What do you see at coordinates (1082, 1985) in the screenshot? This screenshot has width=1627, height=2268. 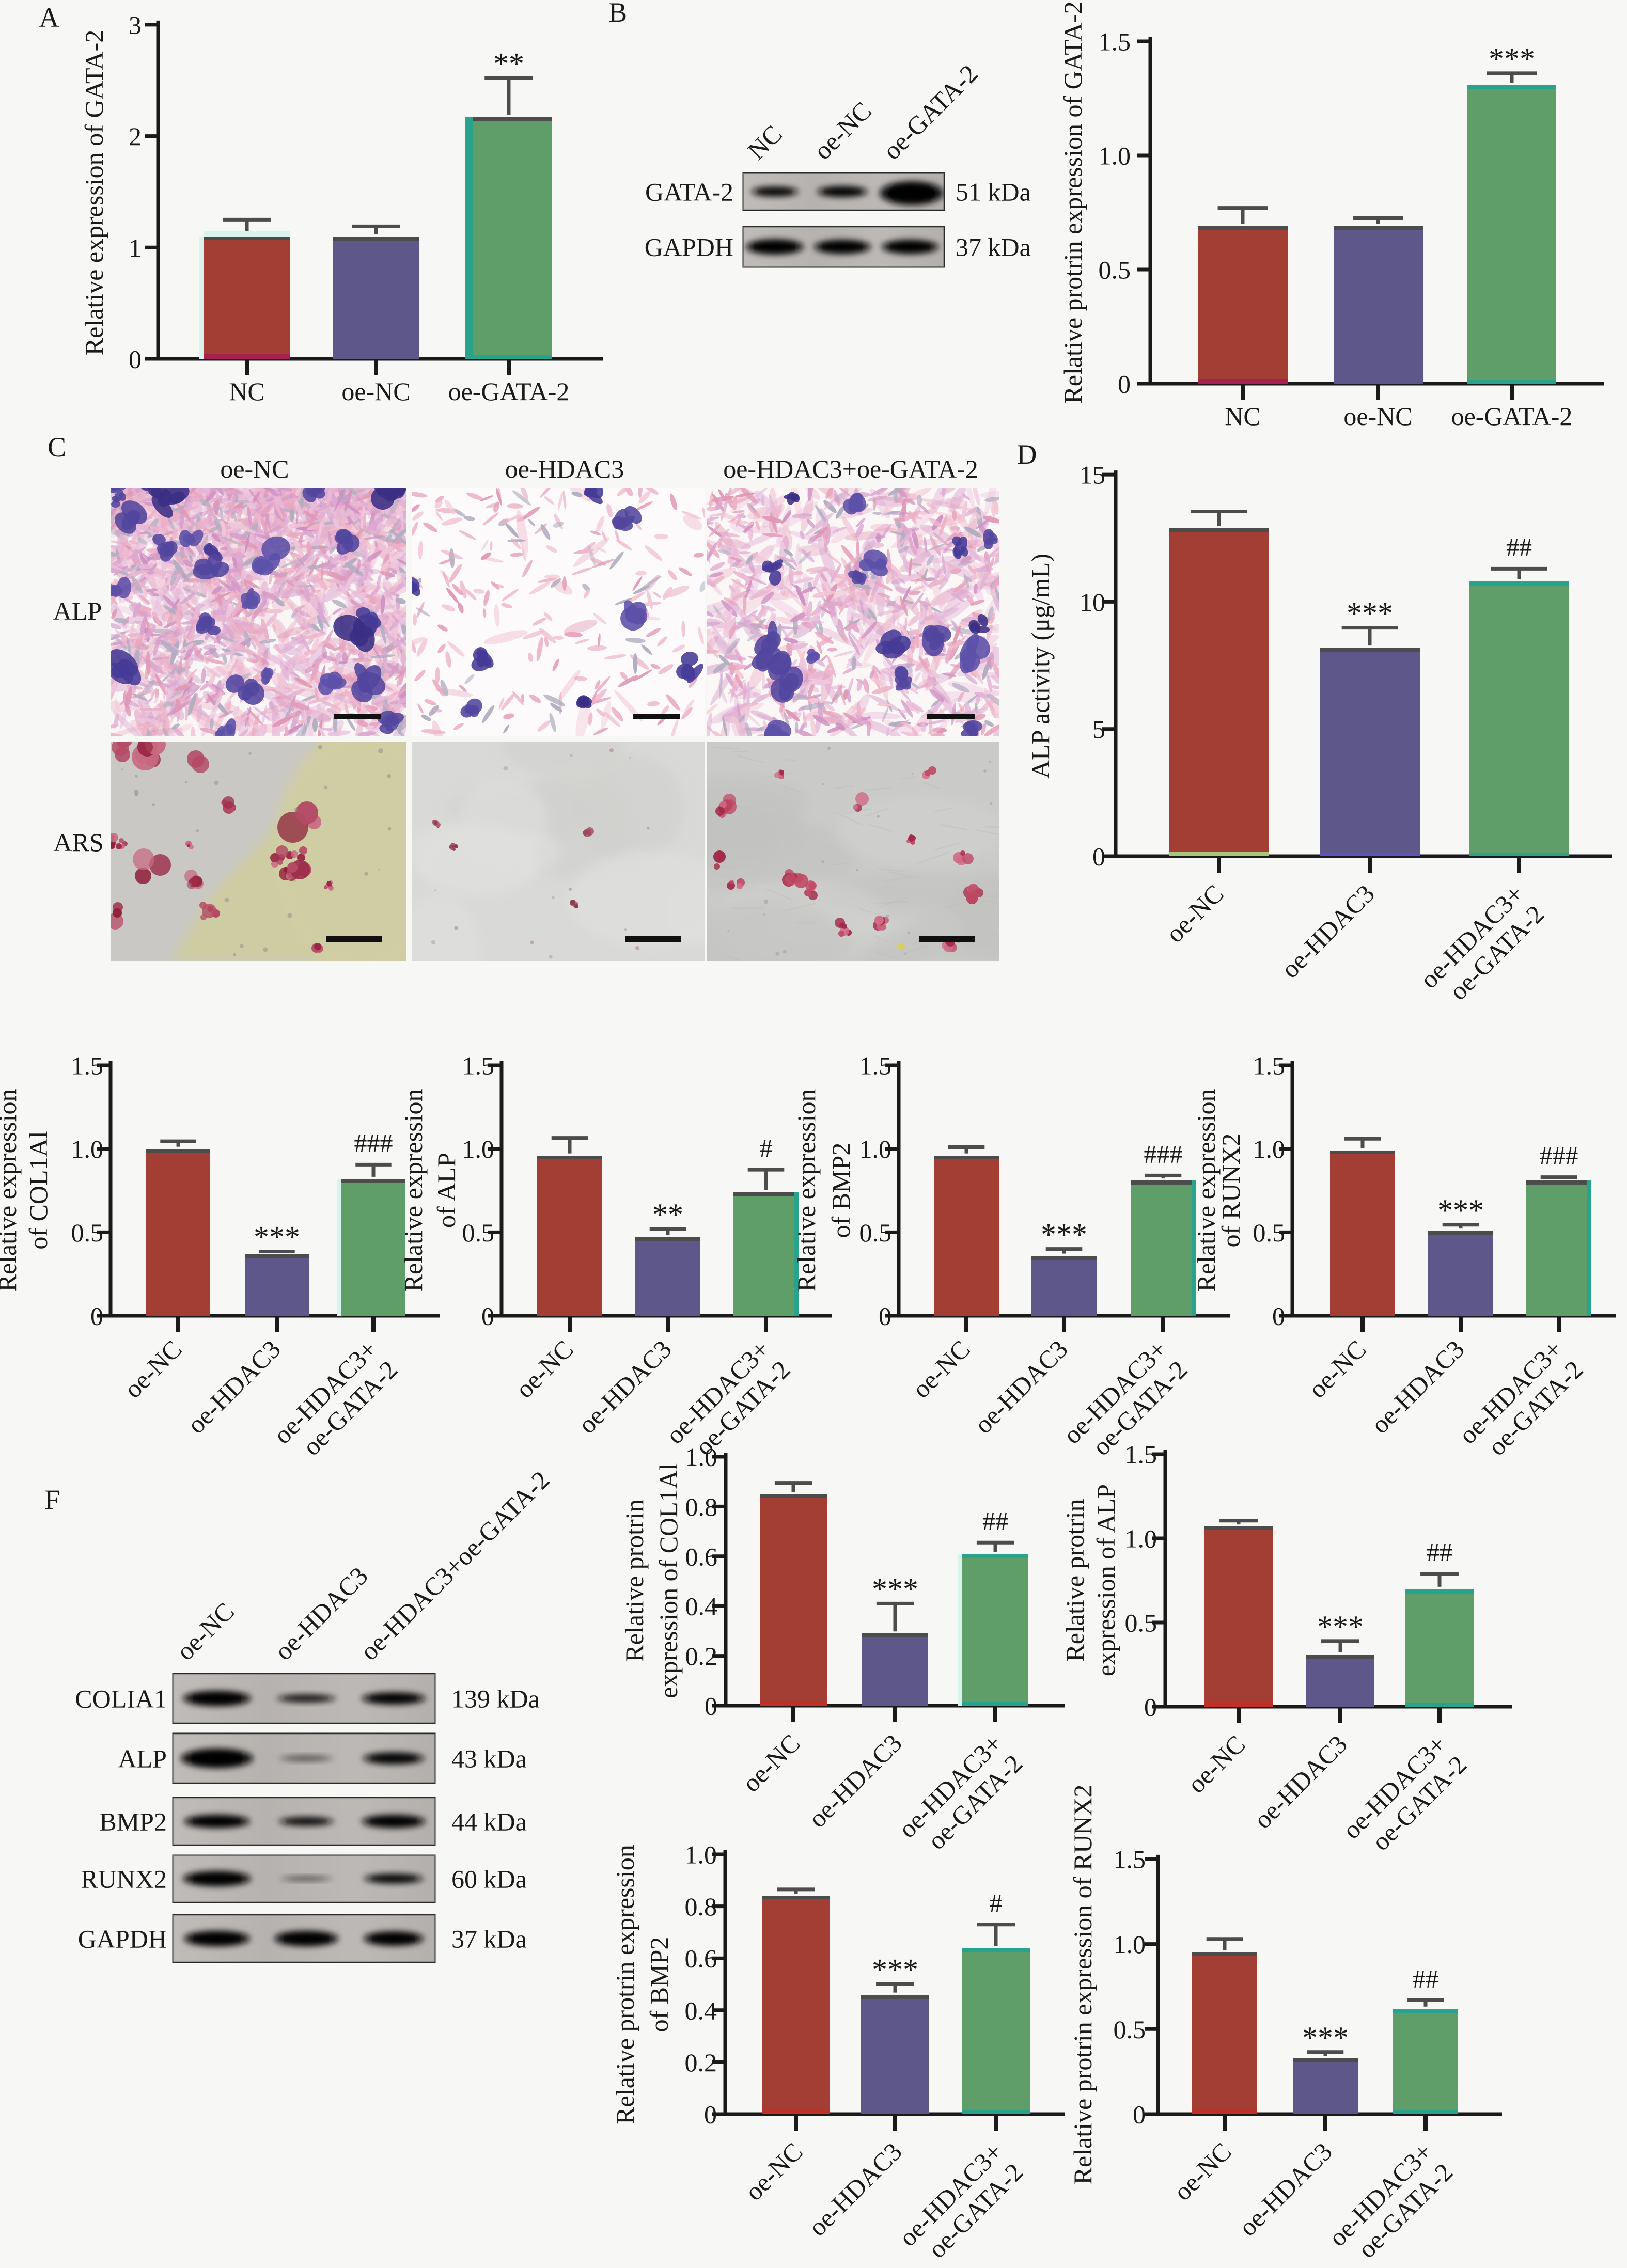 I see `svg-text:Relative protrin expression of: Relative protrin expression of RUNX2` at bounding box center [1082, 1985].